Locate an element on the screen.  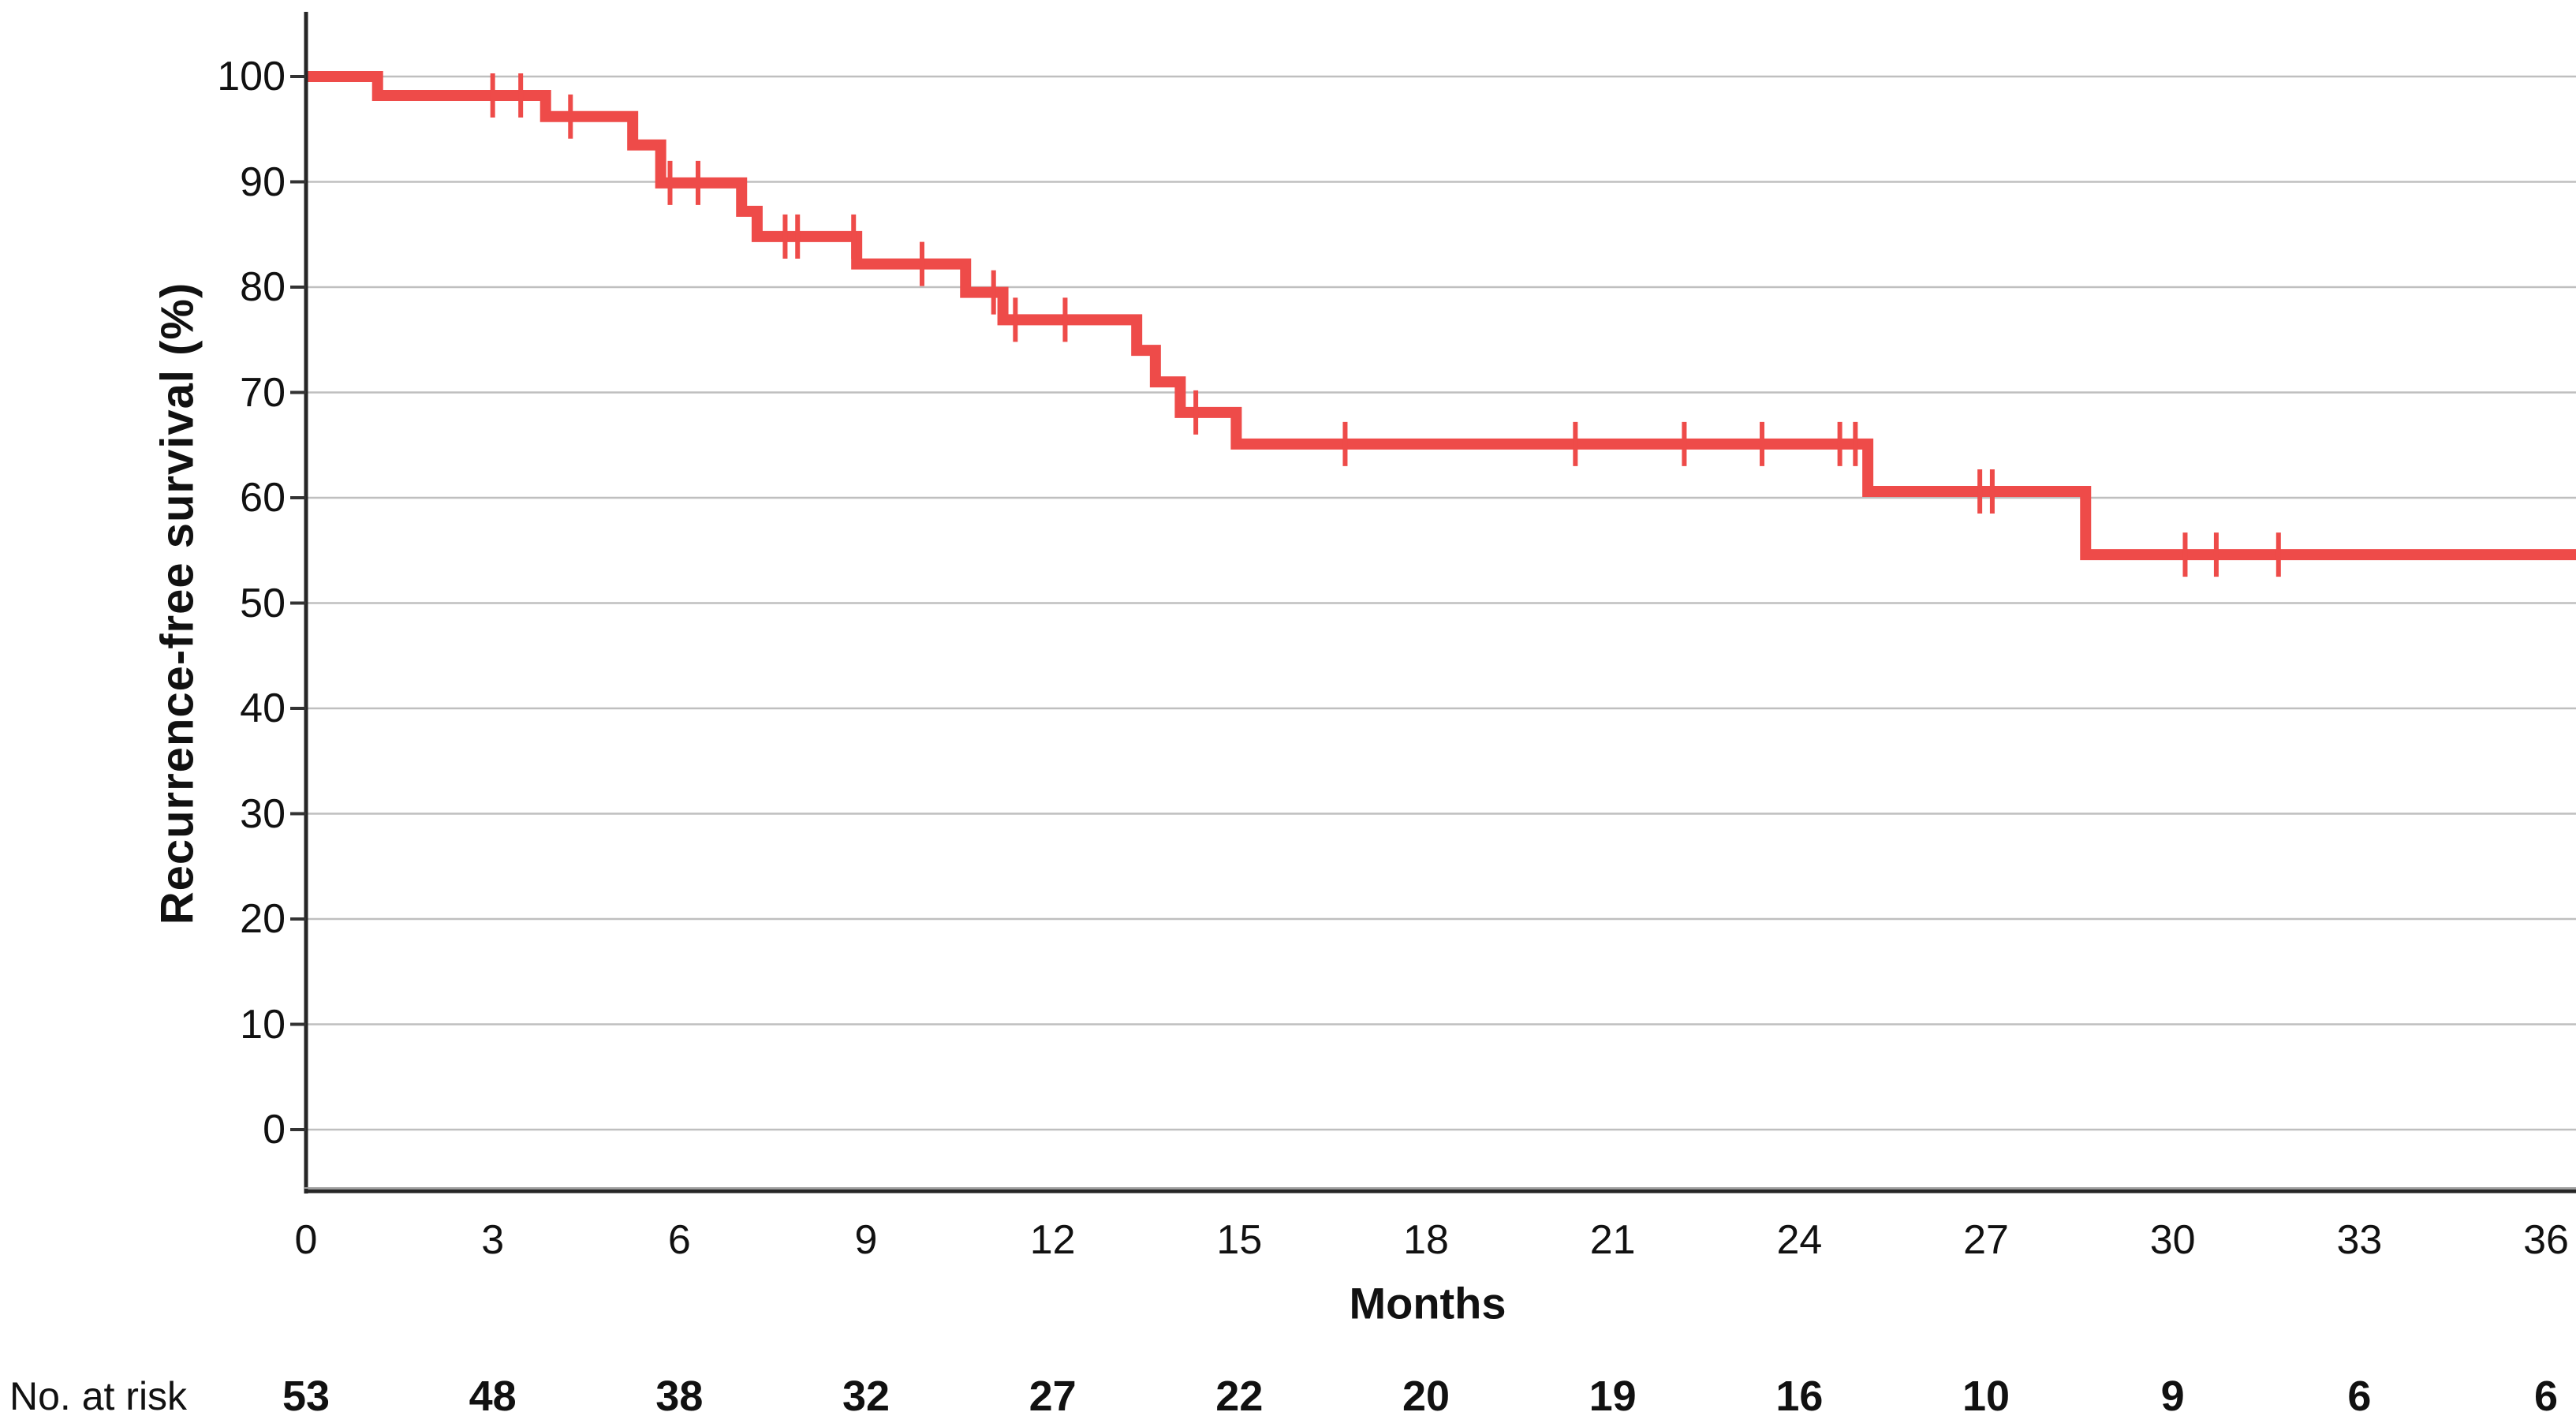
y-tick-label: 0 is located at coordinates (274, 1129).